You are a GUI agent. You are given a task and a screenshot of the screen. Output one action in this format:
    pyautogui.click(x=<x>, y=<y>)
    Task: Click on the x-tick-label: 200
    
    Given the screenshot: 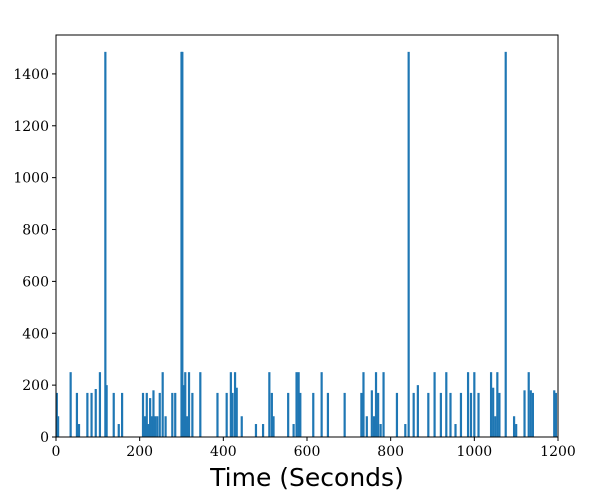 What is the action you would take?
    pyautogui.click(x=139, y=452)
    